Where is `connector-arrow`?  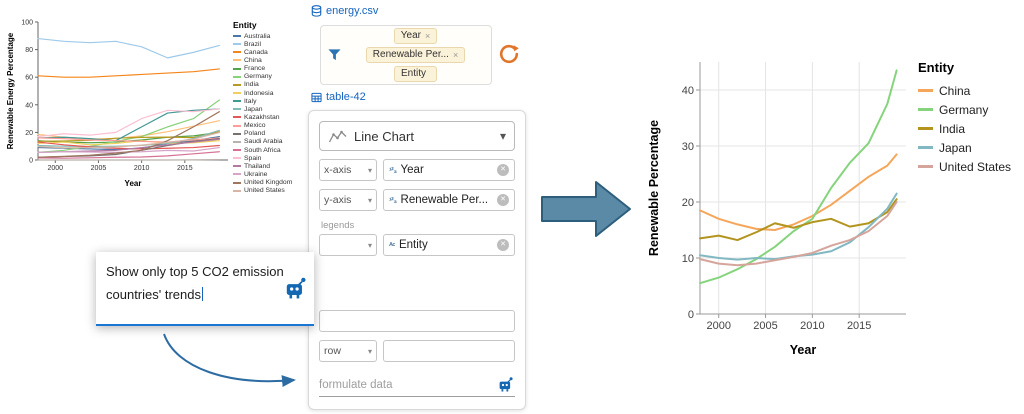 connector-arrow is located at coordinates (229, 360).